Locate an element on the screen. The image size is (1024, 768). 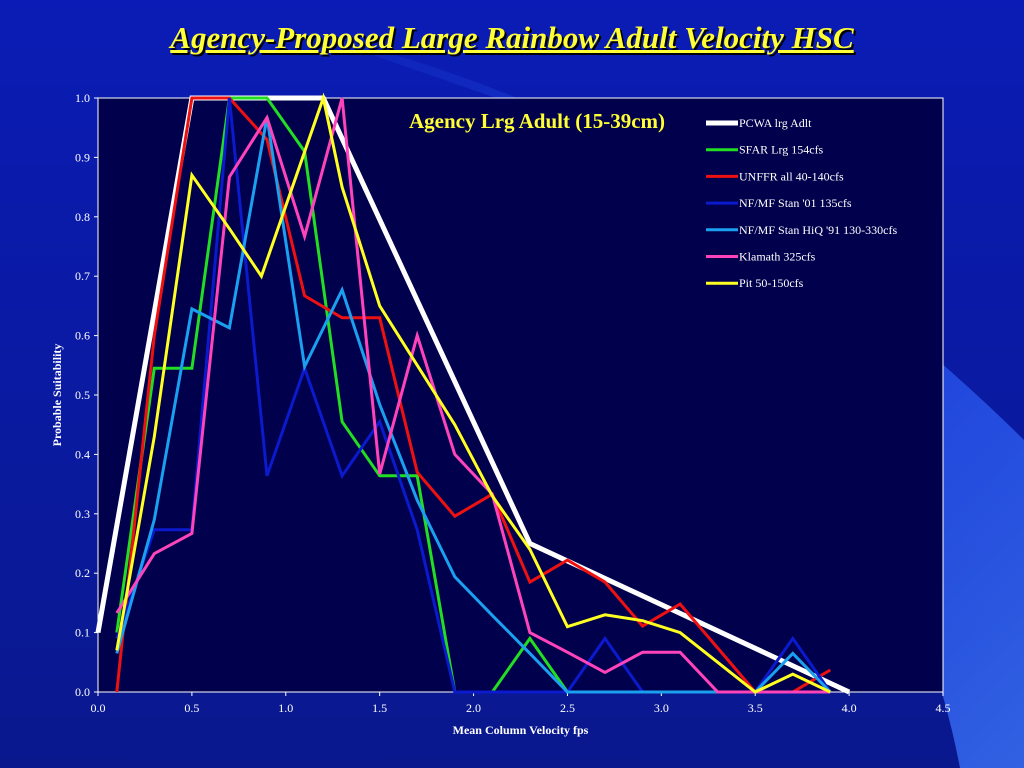
legend-label: SFAR Lrg 154cfs is located at coordinates (781, 150).